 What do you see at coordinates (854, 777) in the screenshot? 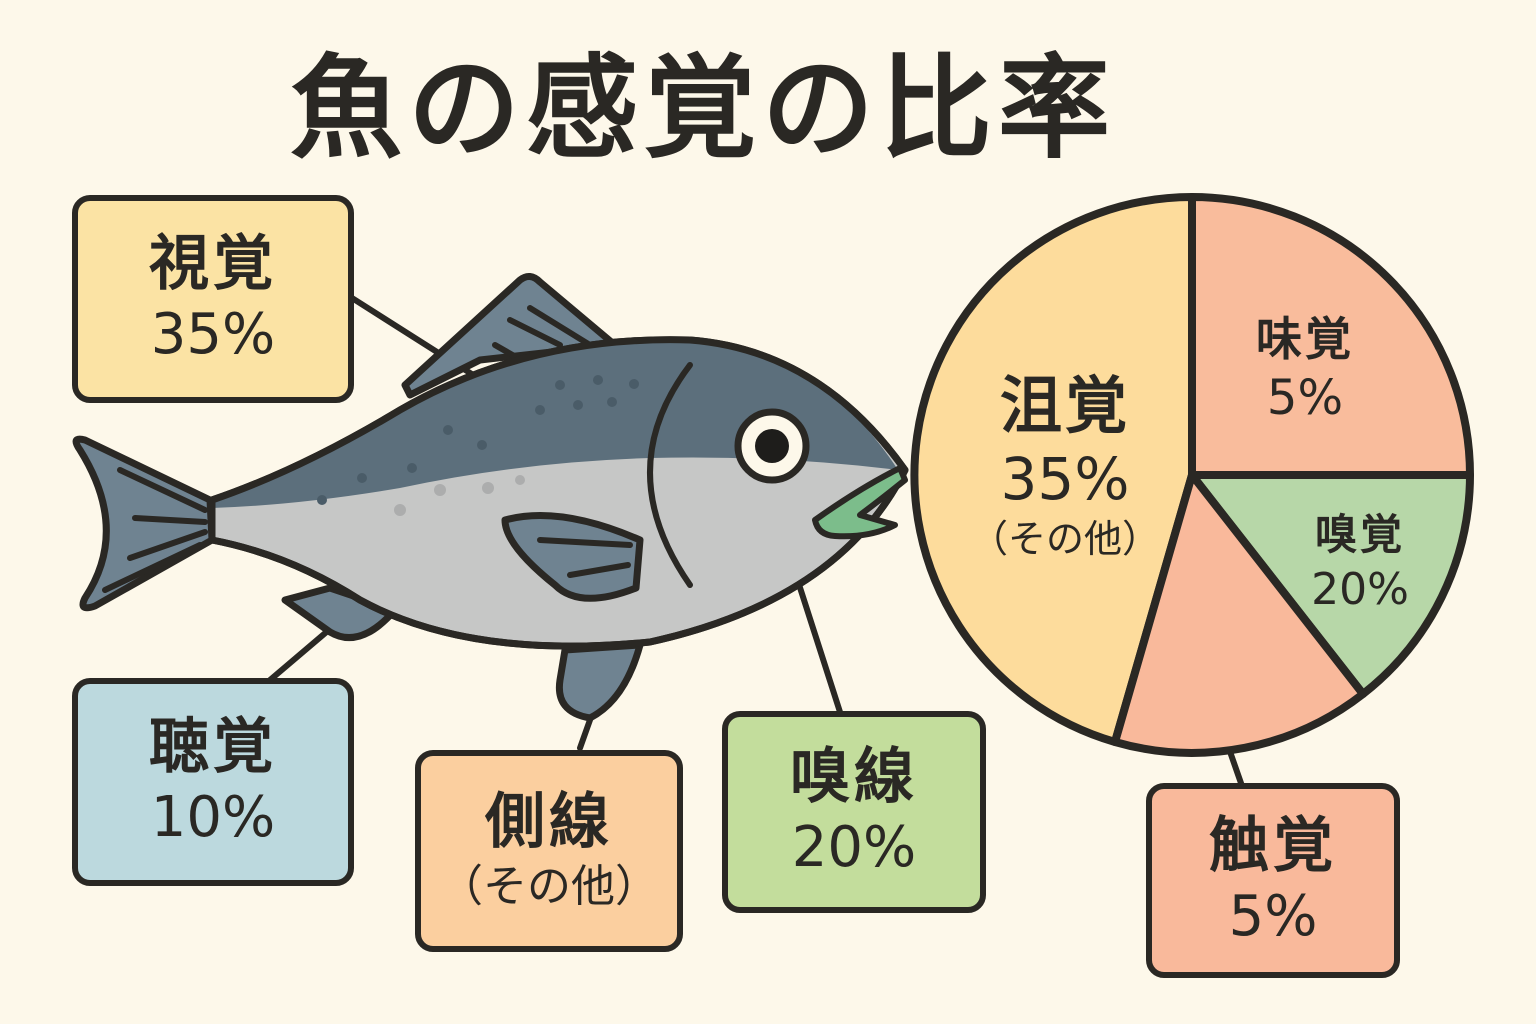
I see `callout-olfactory-line-name: 嗅線` at bounding box center [854, 777].